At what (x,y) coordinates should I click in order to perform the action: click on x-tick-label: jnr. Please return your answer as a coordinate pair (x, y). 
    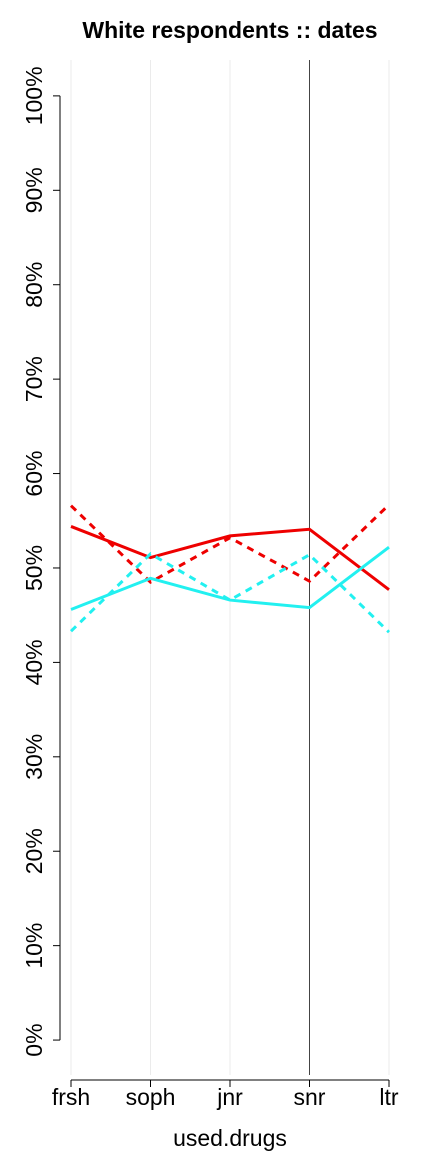
    Looking at the image, I should click on (229, 1097).